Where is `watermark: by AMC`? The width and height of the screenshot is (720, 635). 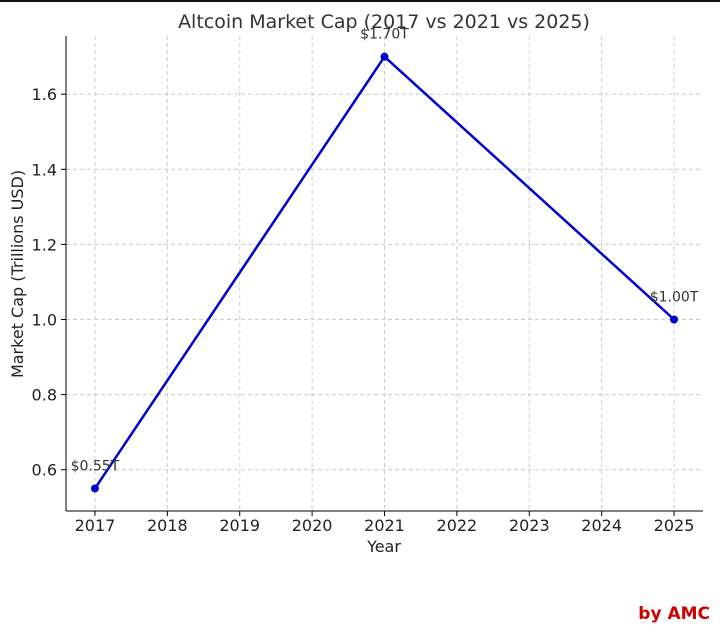
watermark: by AMC is located at coordinates (674, 614).